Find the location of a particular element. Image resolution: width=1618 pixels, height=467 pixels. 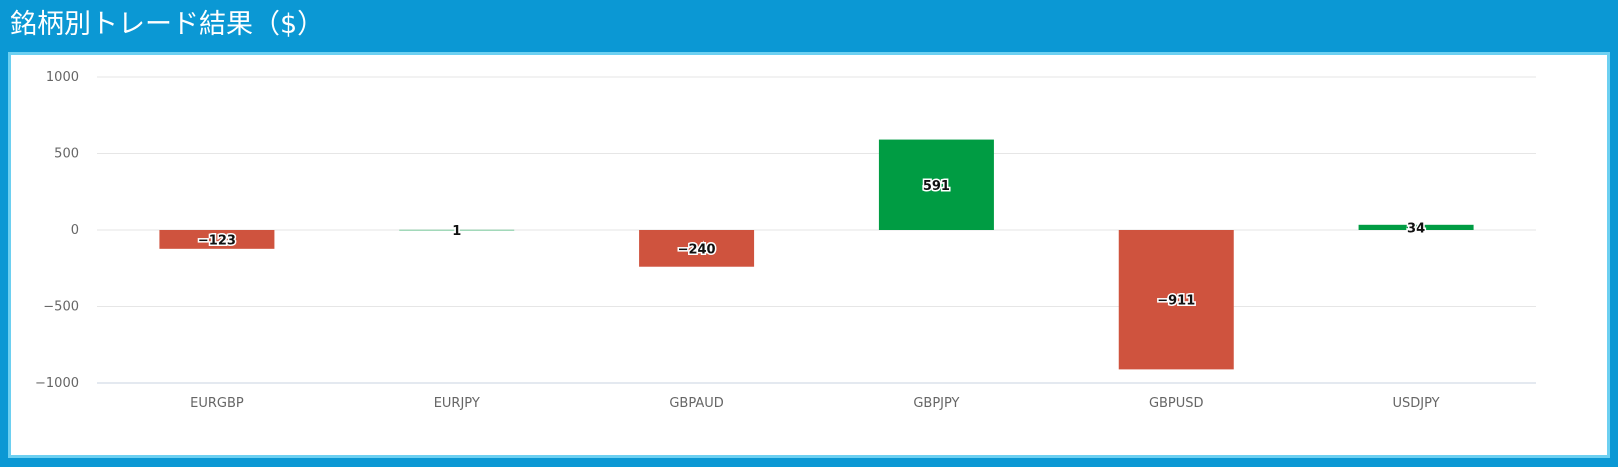

bar-usdjpy is located at coordinates (1416, 227).